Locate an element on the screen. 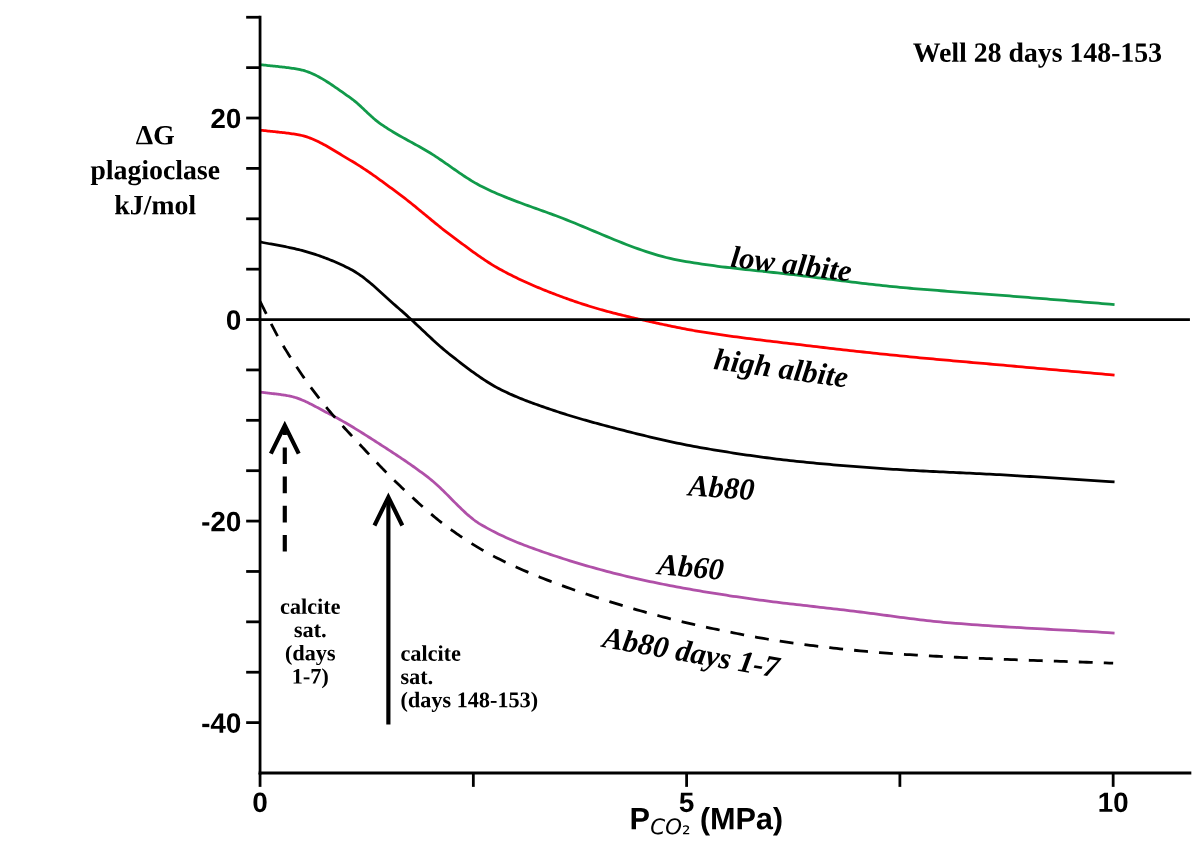 The image size is (1194, 863). y-tick-label: -20 is located at coordinates (221, 521).